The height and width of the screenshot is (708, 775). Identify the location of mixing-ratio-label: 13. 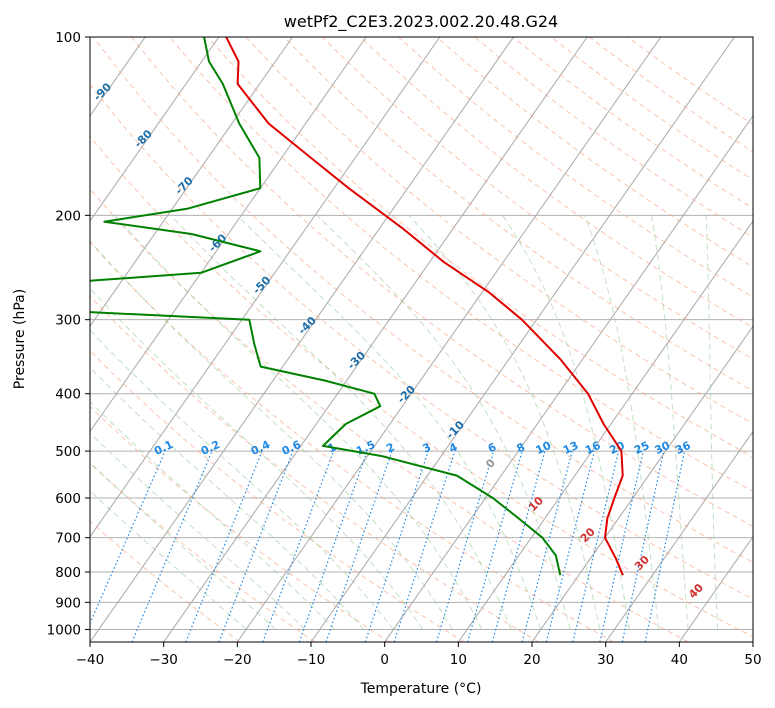
(570, 448).